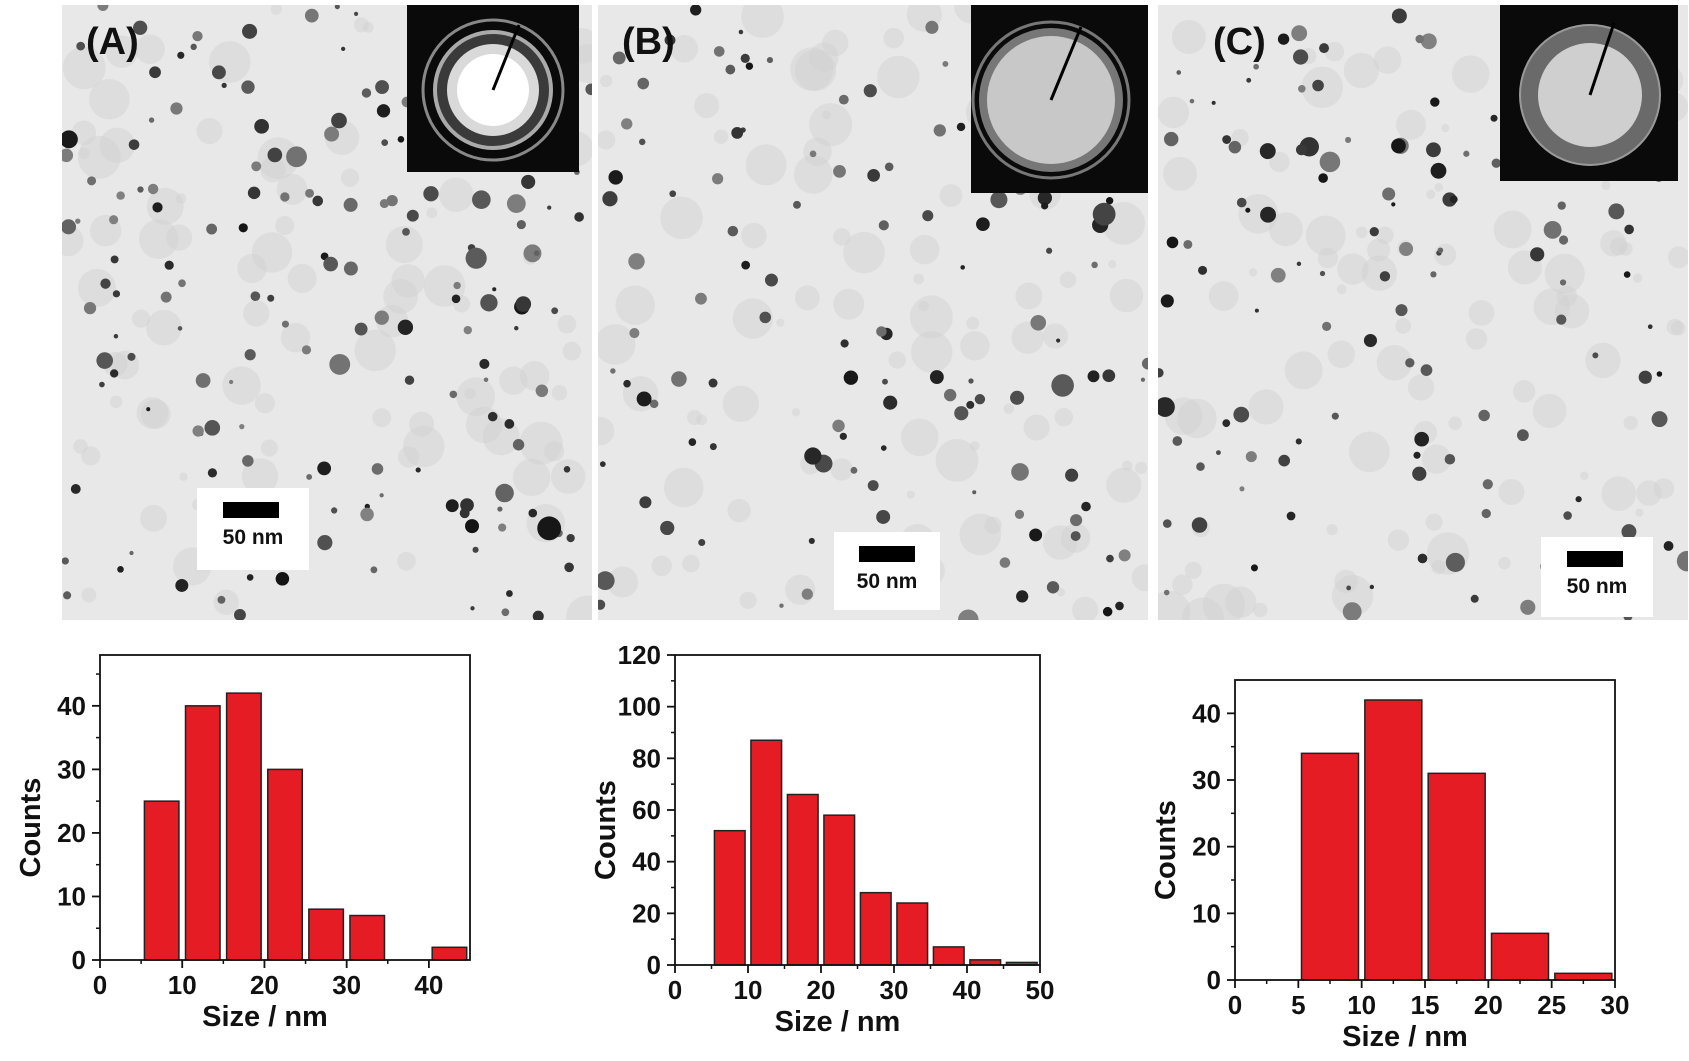 Image resolution: width=1689 pixels, height=1061 pixels. What do you see at coordinates (967, 990) in the screenshot?
I see `x-tick-label: 40` at bounding box center [967, 990].